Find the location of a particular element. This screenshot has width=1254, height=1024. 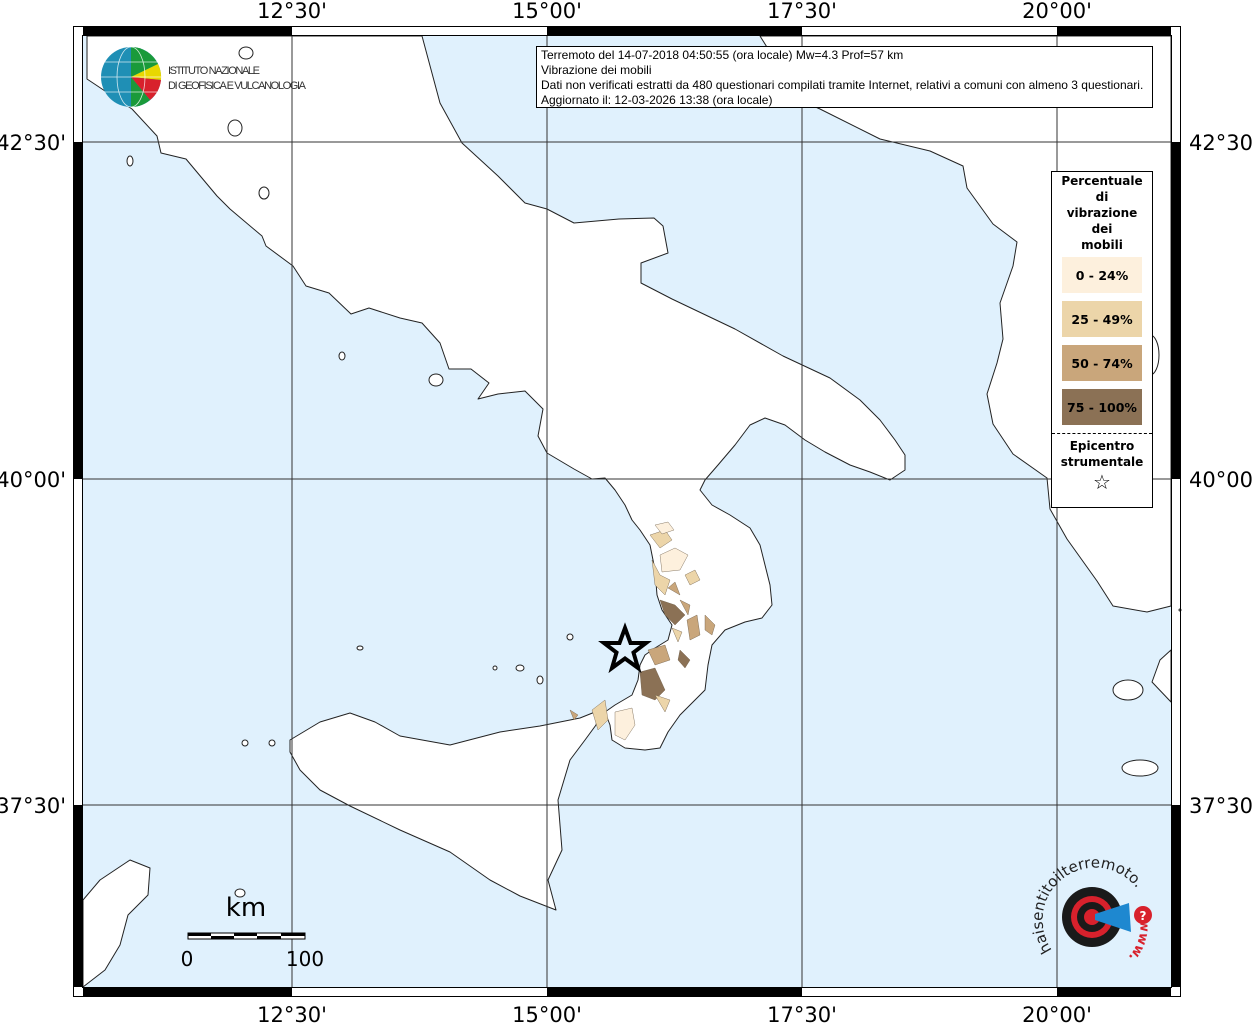

epicenter-star-icon is located at coordinates (625, 648).